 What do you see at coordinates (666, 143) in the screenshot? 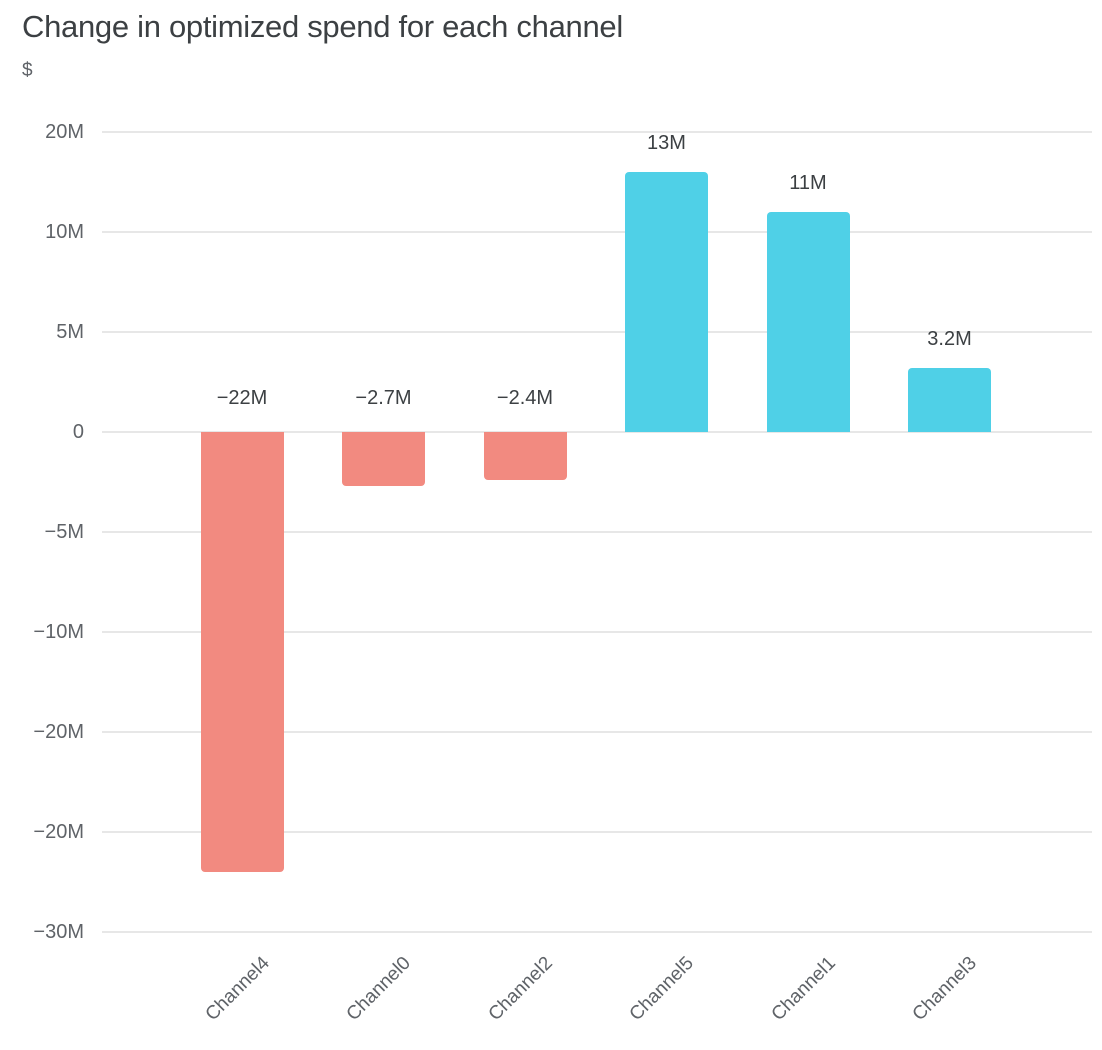
I see `bar-value-label: 13M` at bounding box center [666, 143].